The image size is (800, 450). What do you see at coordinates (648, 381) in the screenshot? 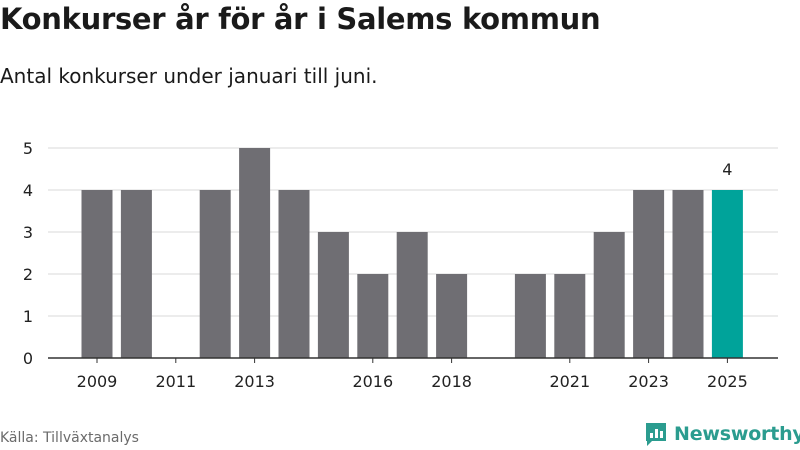
I see `x-tick-label: 2023` at bounding box center [648, 381].